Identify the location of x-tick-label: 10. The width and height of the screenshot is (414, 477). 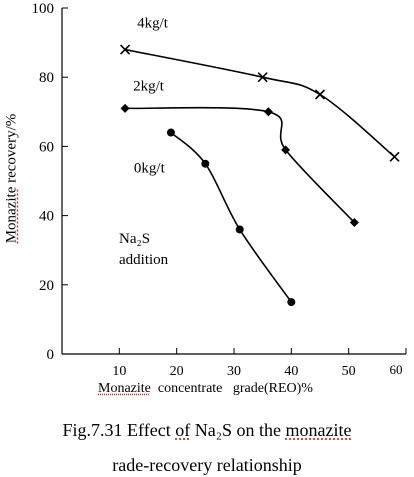
(119, 371).